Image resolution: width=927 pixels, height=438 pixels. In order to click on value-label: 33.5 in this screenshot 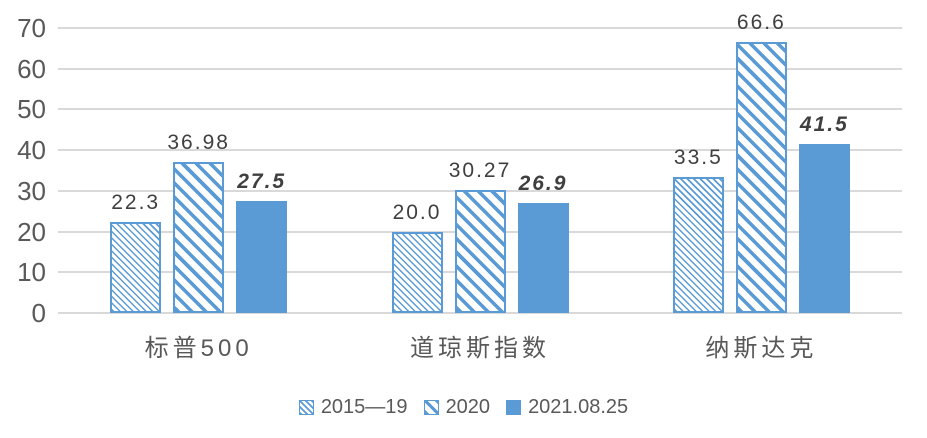, I will do `click(698, 157)`.